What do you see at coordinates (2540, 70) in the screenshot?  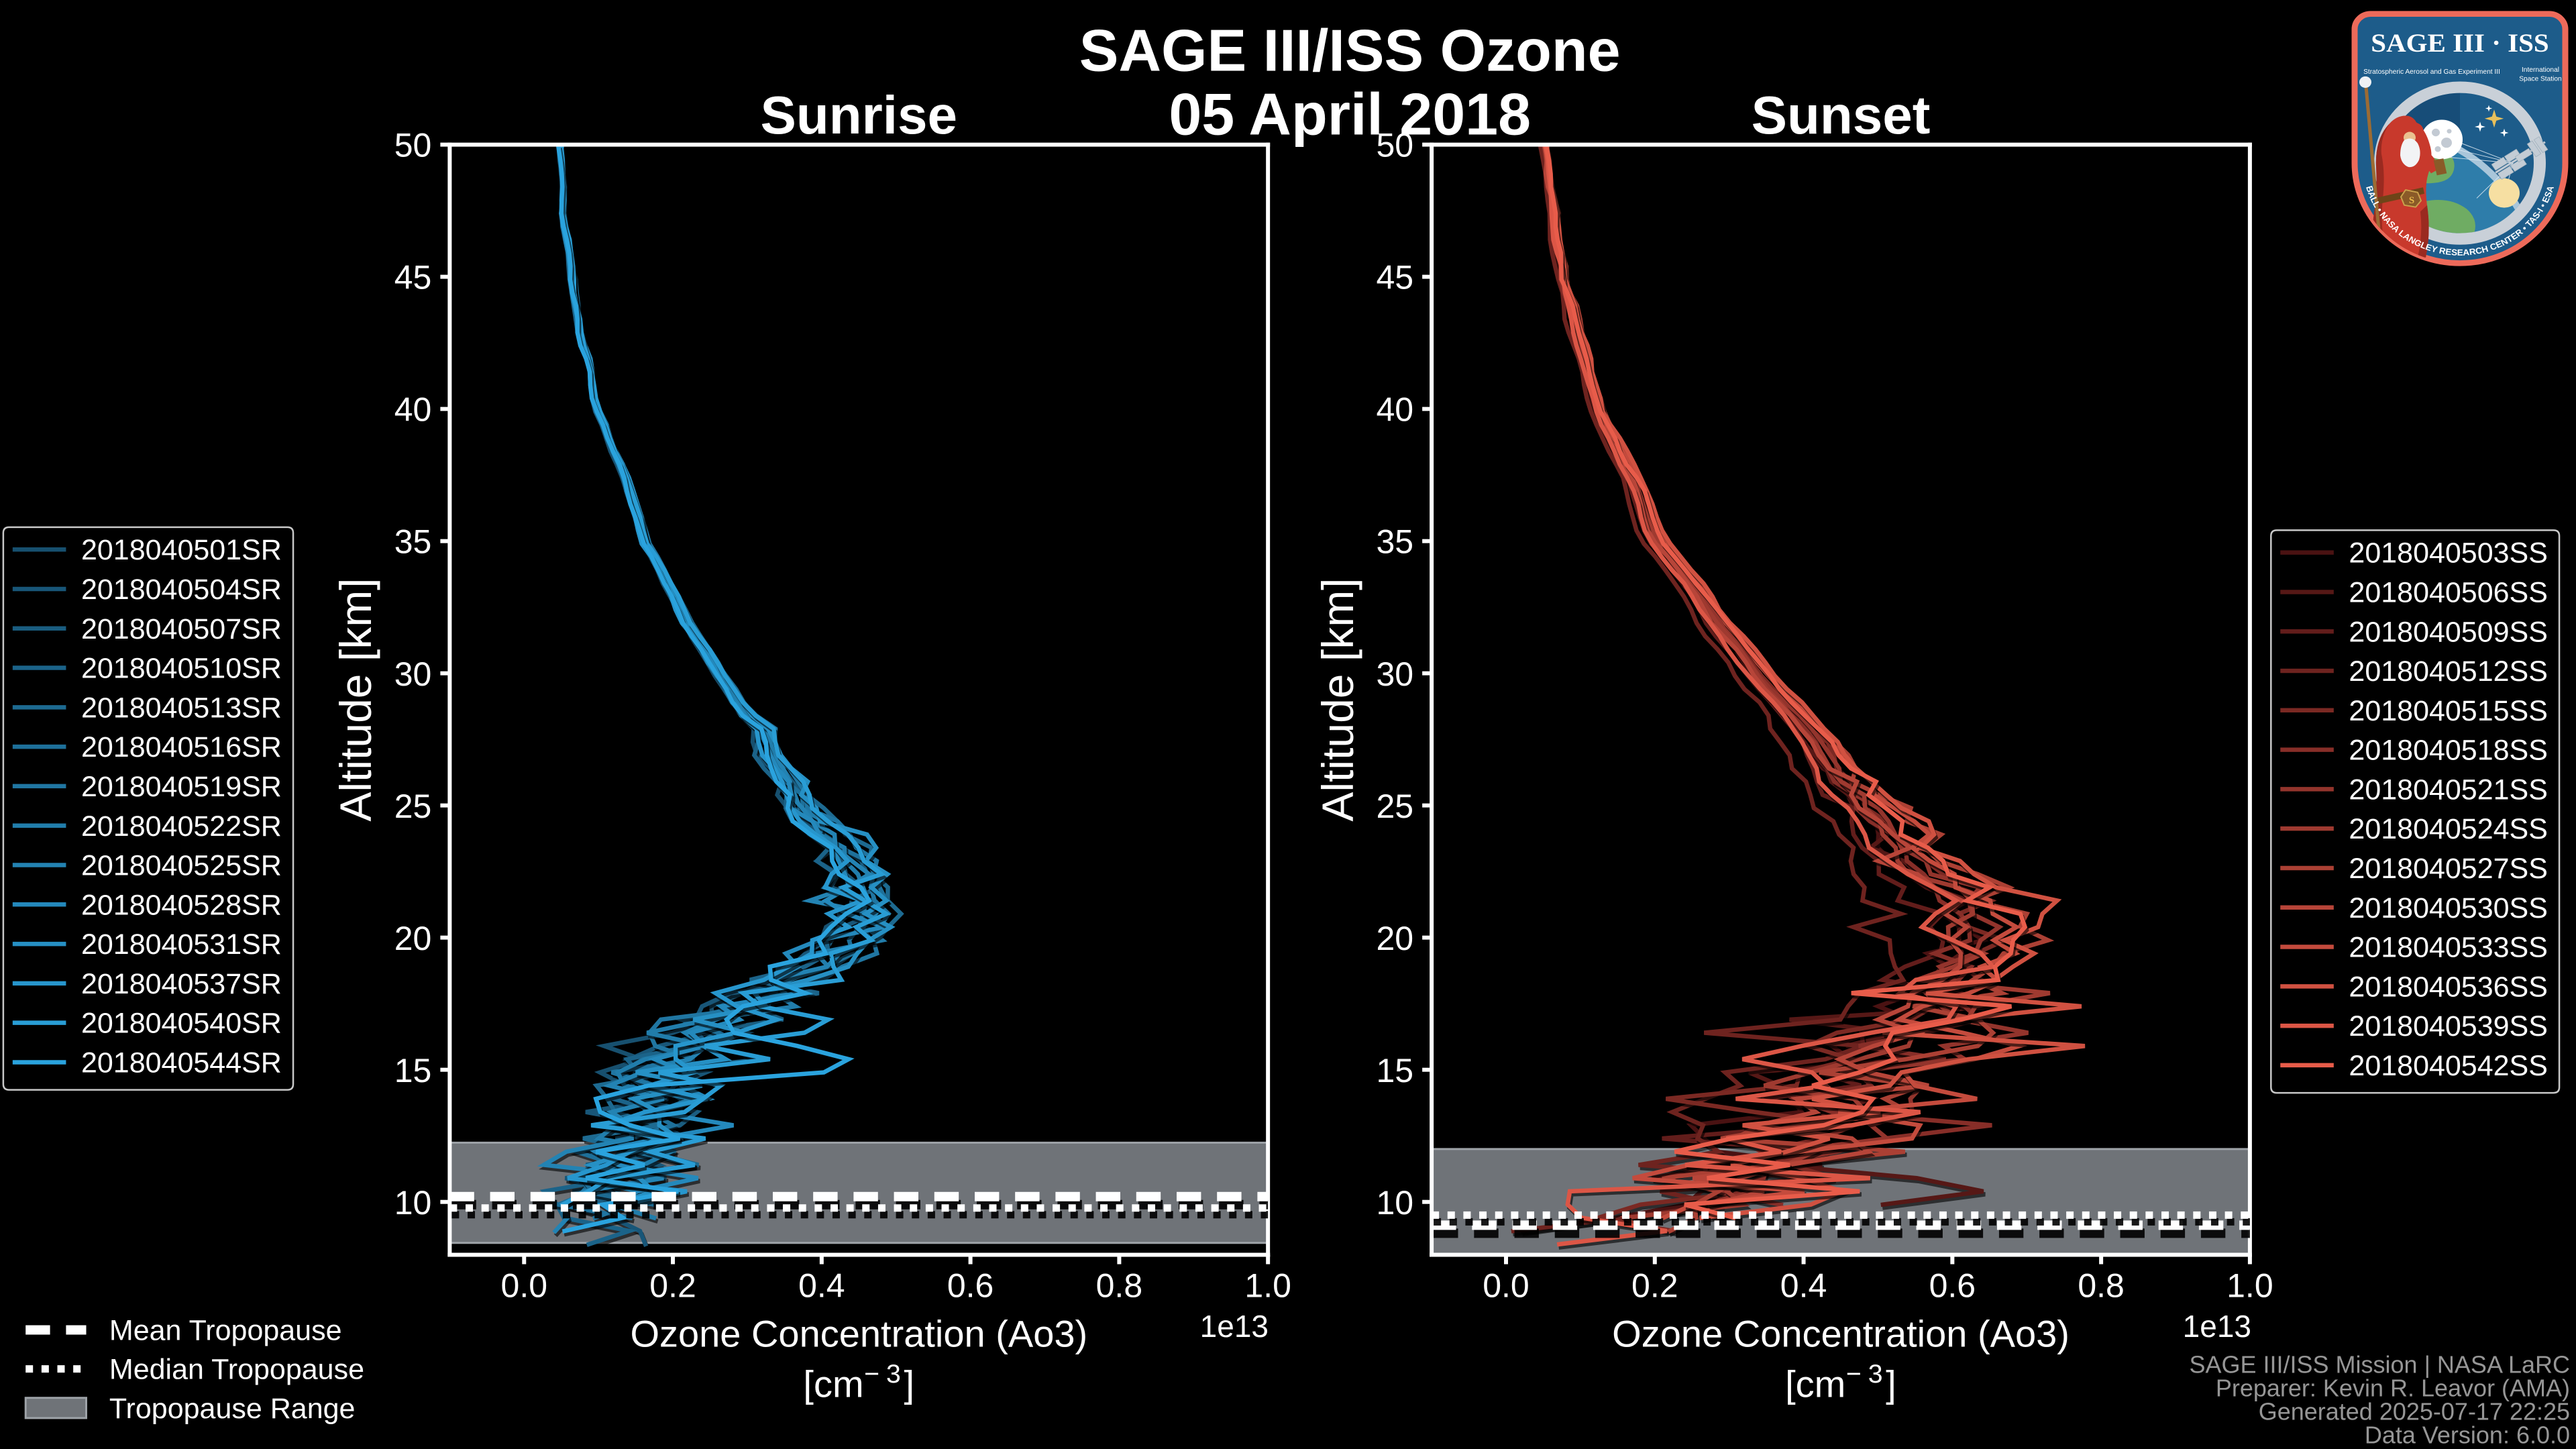 I see `svg-text: International` at bounding box center [2540, 70].